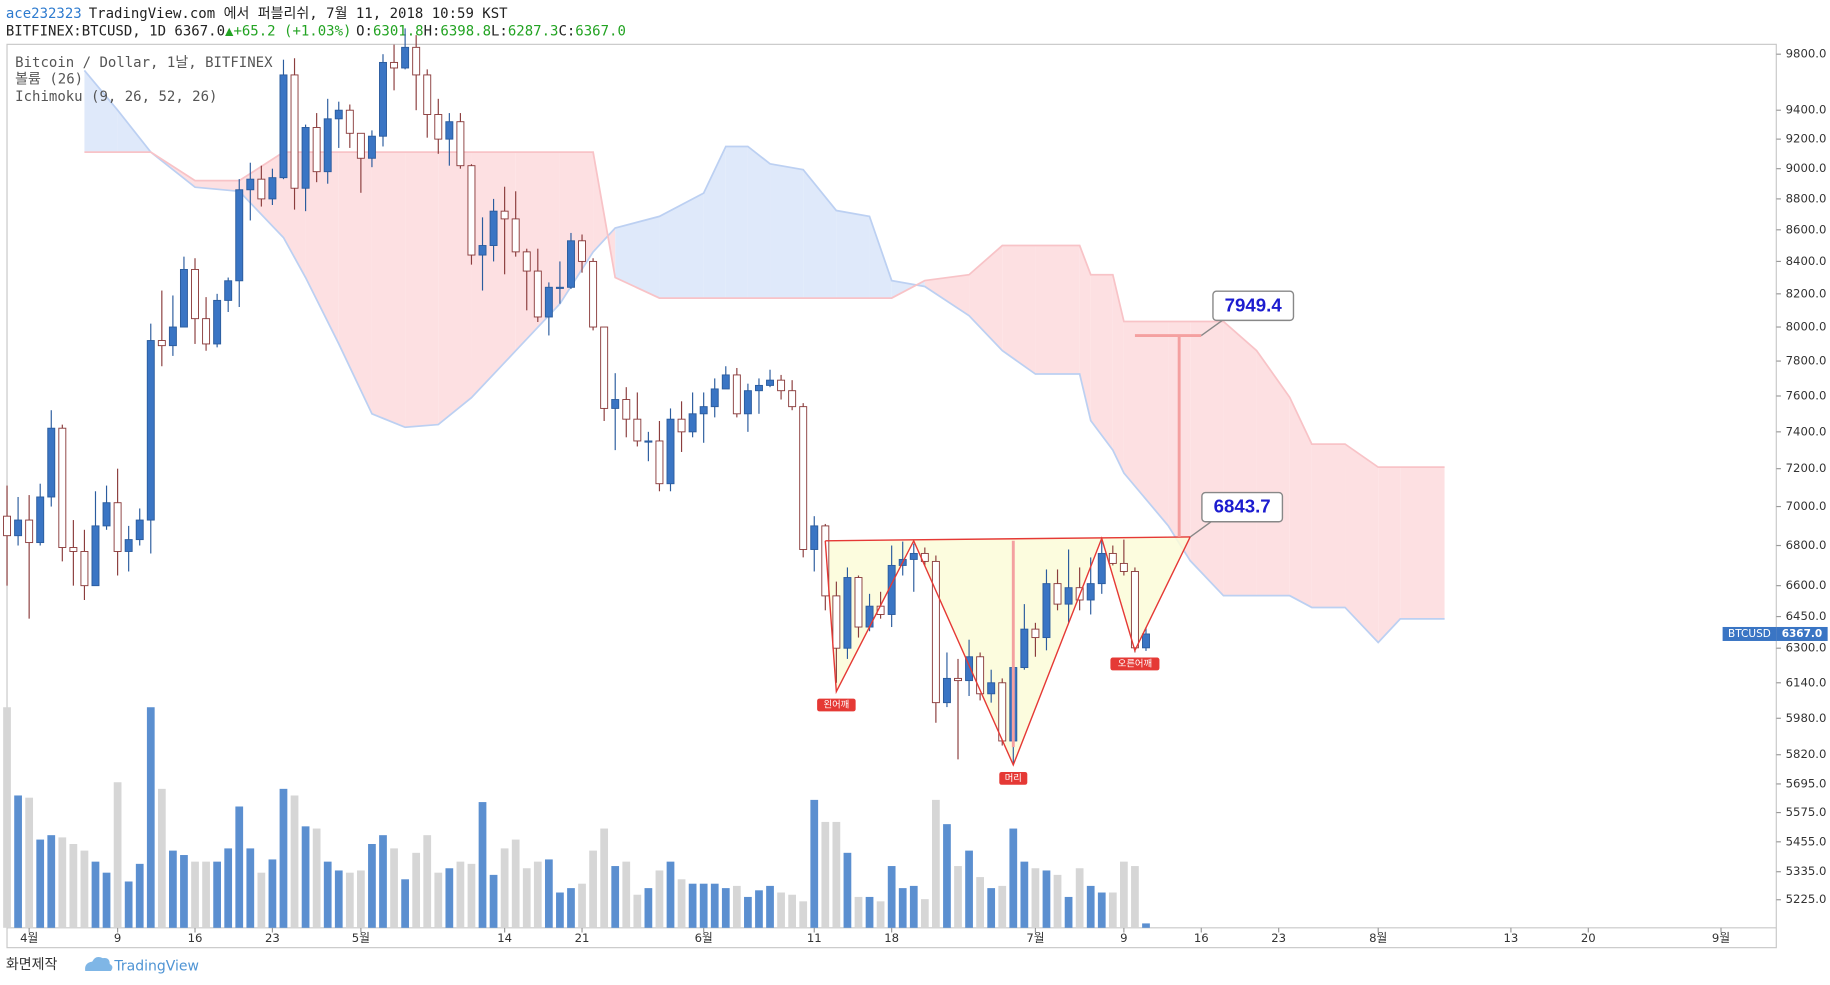 This screenshot has width=1830, height=985. What do you see at coordinates (1806, 754) in the screenshot?
I see `y-tick-label: 5820.0` at bounding box center [1806, 754].